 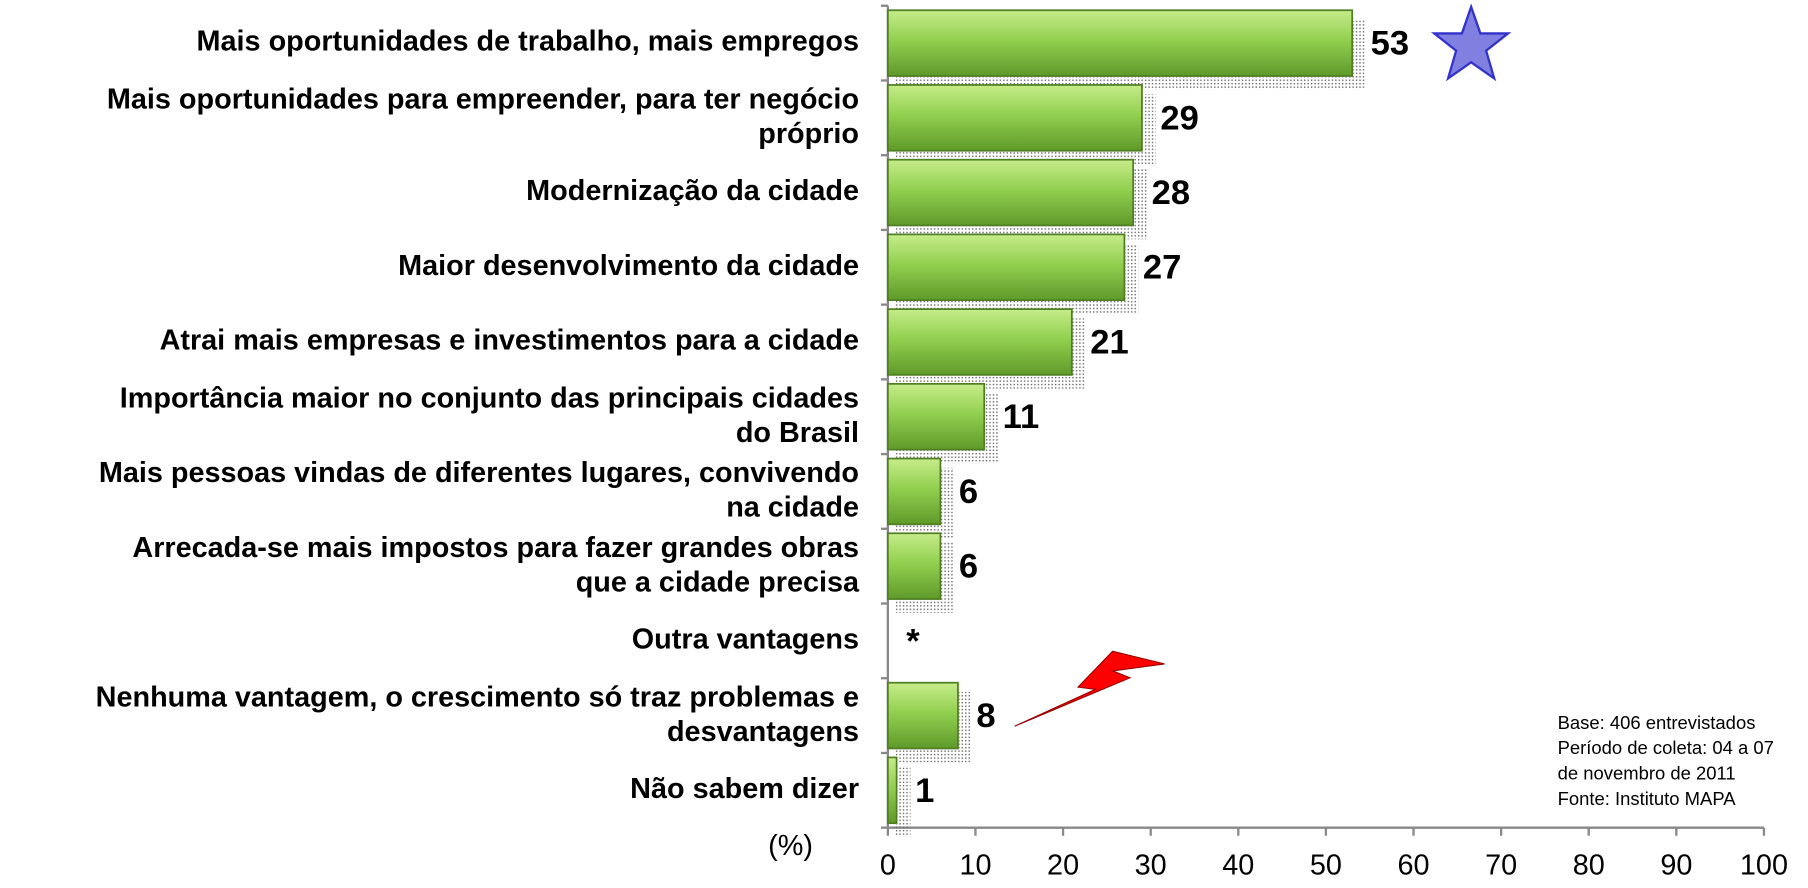 I want to click on value-label: 1, so click(x=924, y=791).